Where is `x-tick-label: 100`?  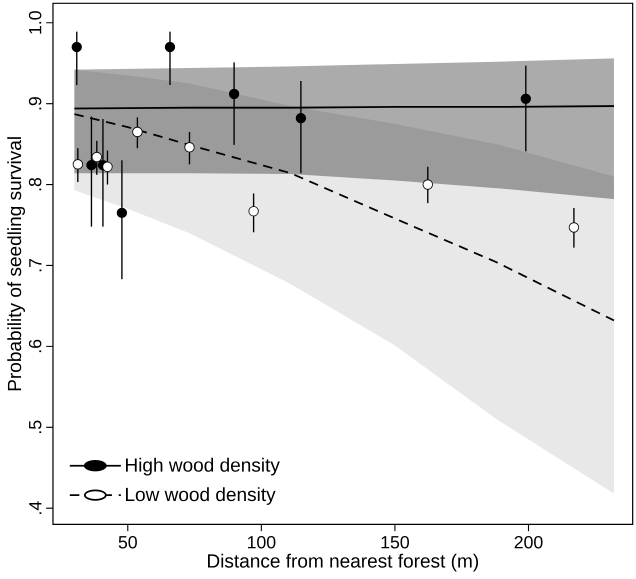
x-tick-label: 100 is located at coordinates (262, 542).